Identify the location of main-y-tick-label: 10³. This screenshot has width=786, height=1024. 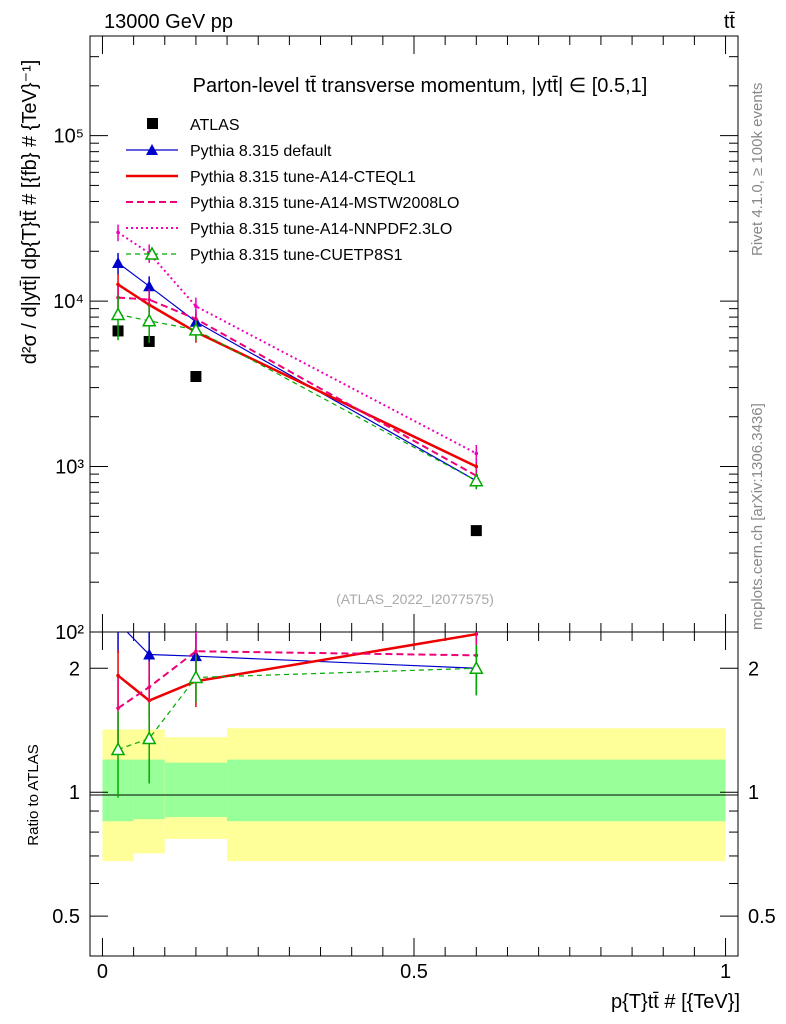
(69, 468).